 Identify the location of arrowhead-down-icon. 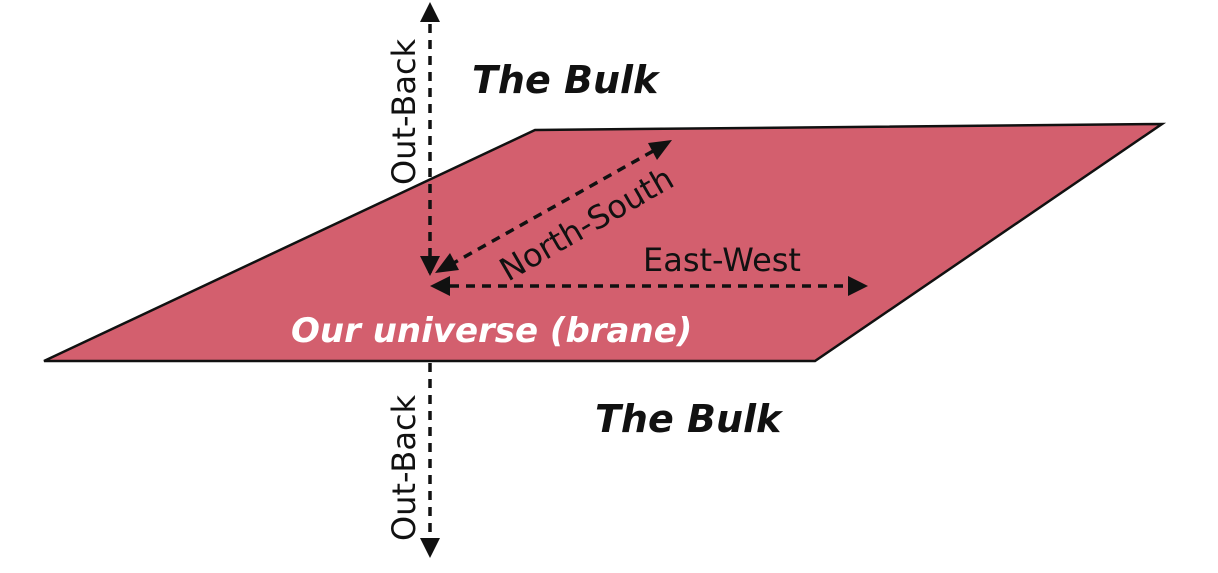
(430, 548).